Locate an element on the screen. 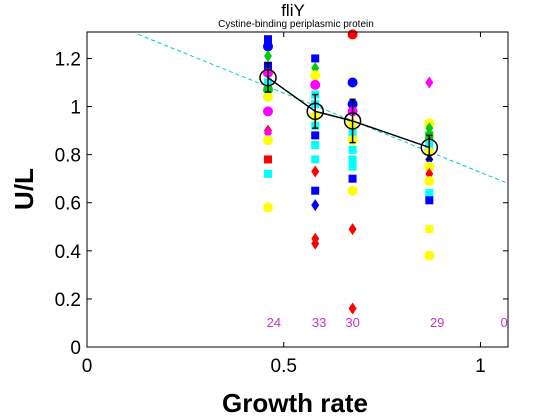 Image resolution: width=560 pixels, height=420 pixels. x-tick-label: 0 is located at coordinates (87, 366).